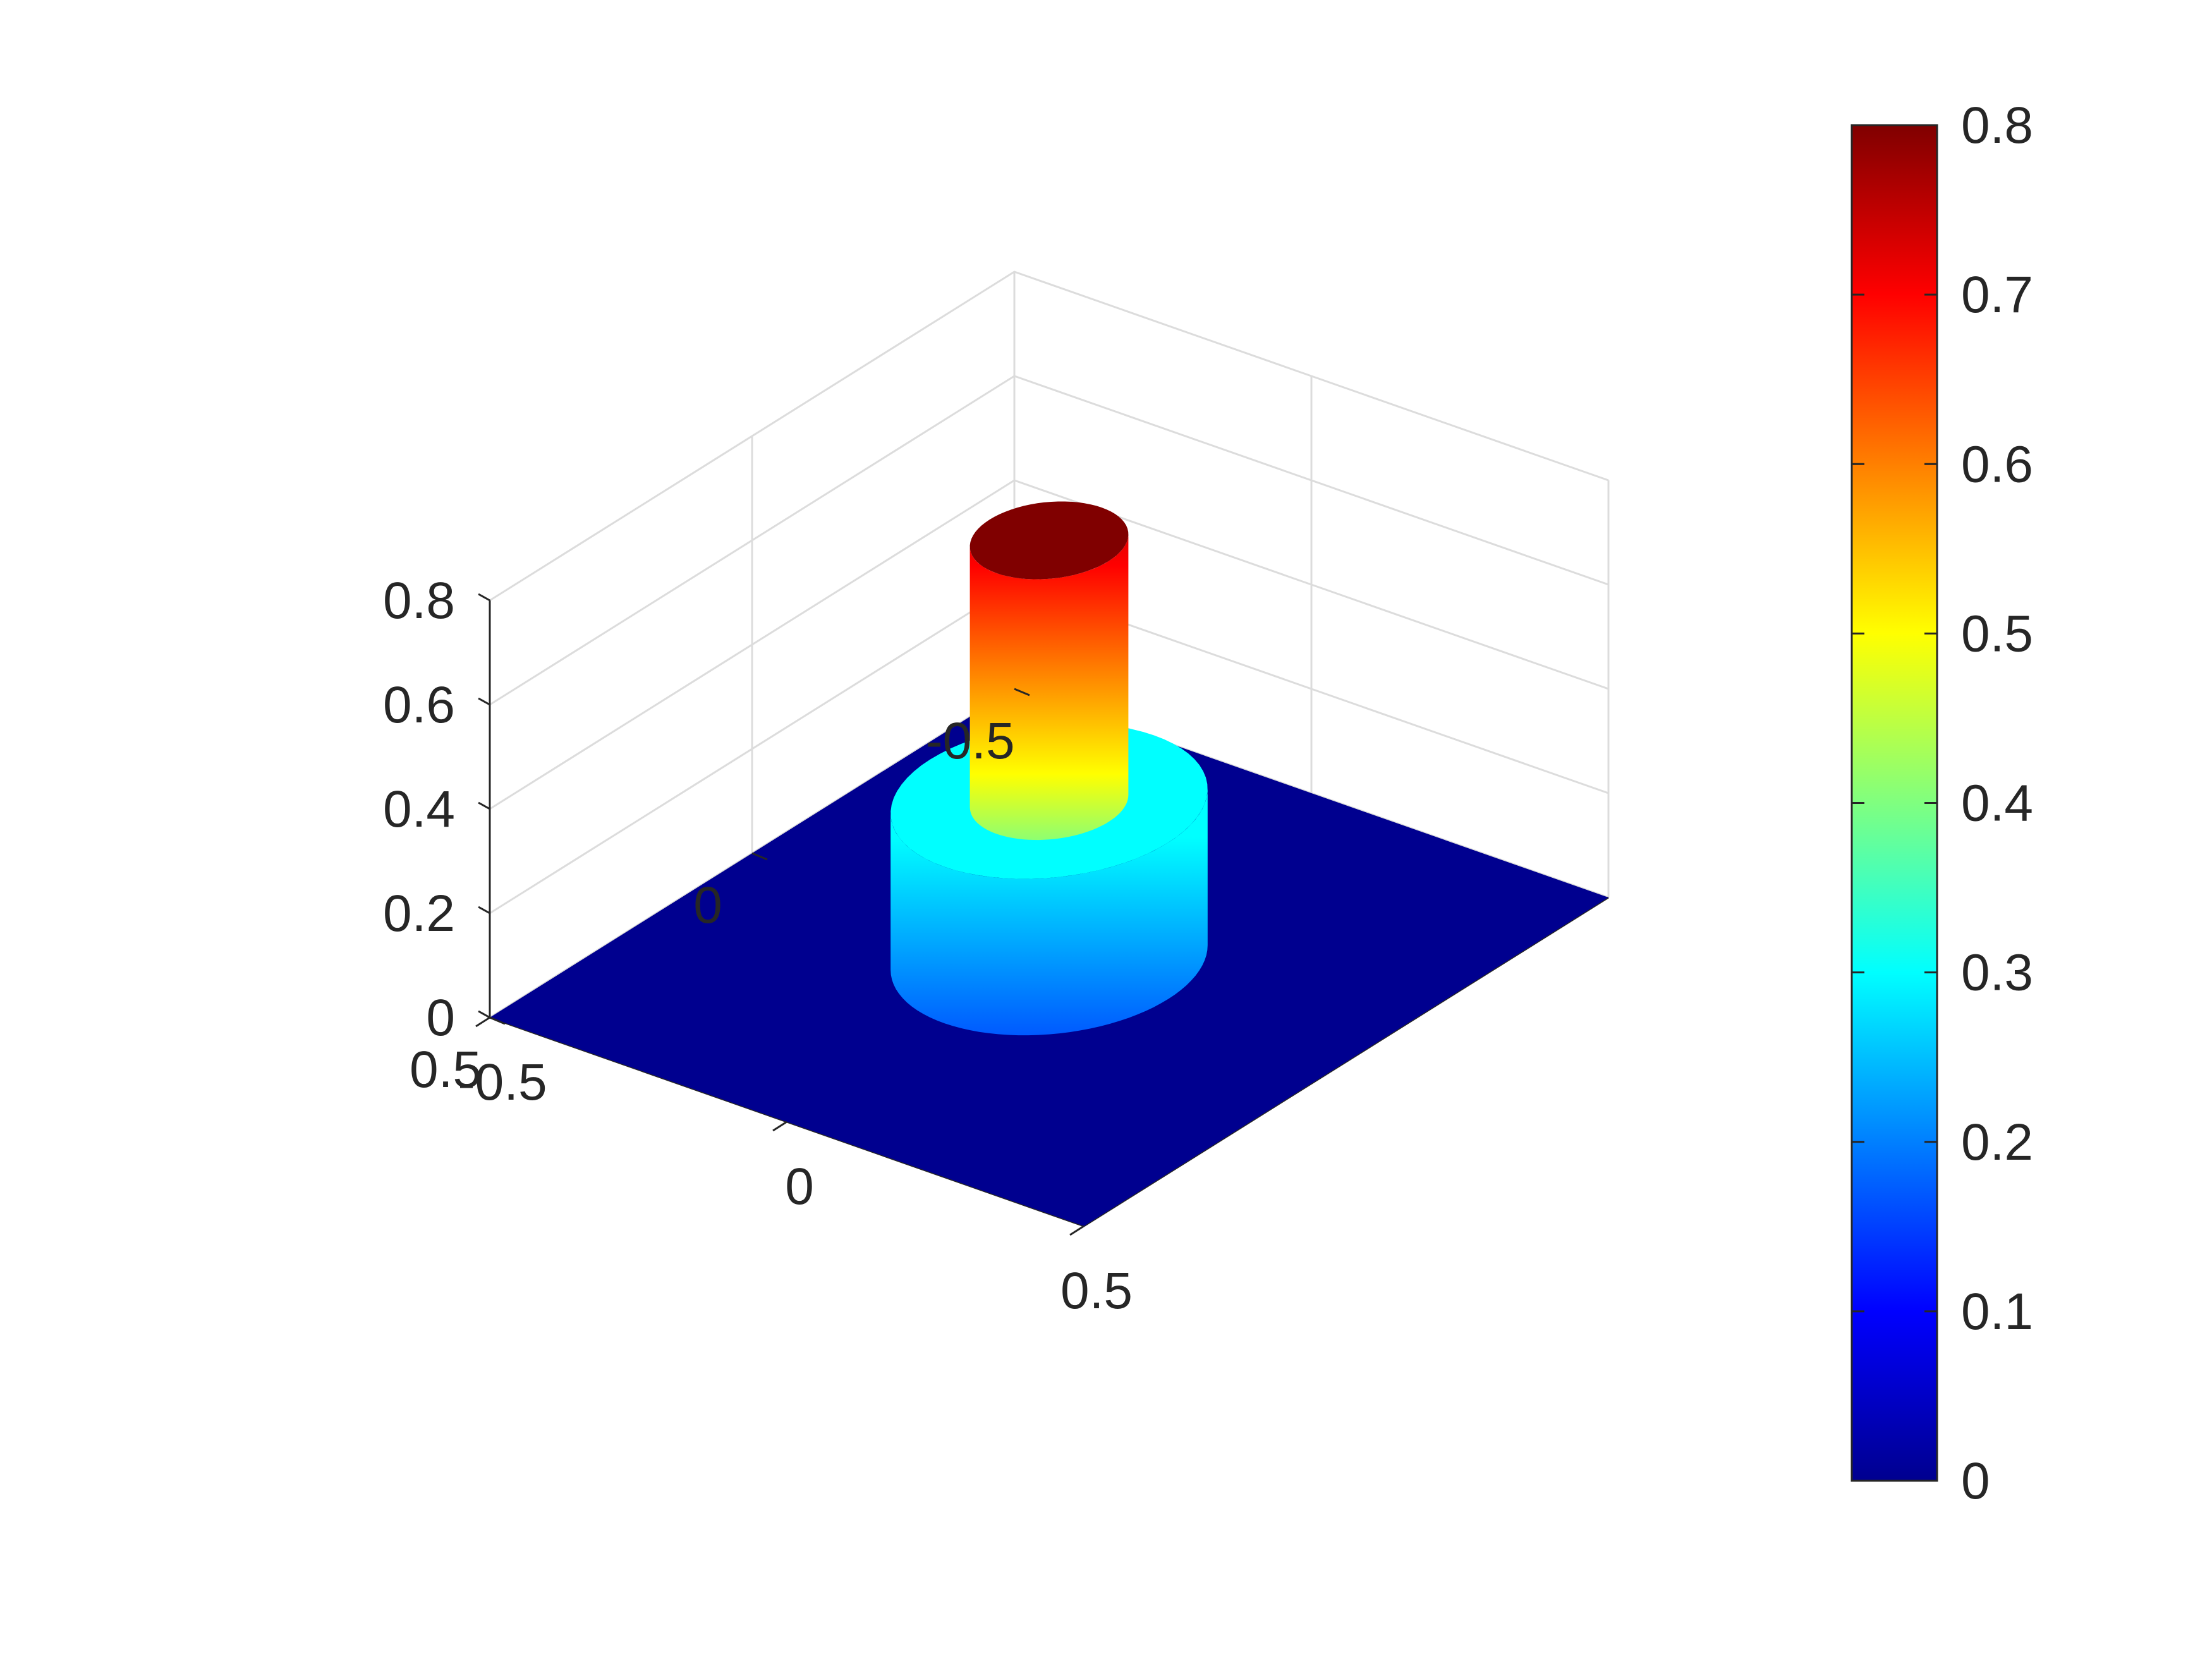 This screenshot has width=2212, height=1659. I want to click on colorbar-tick-label: 0.3, so click(1997, 973).